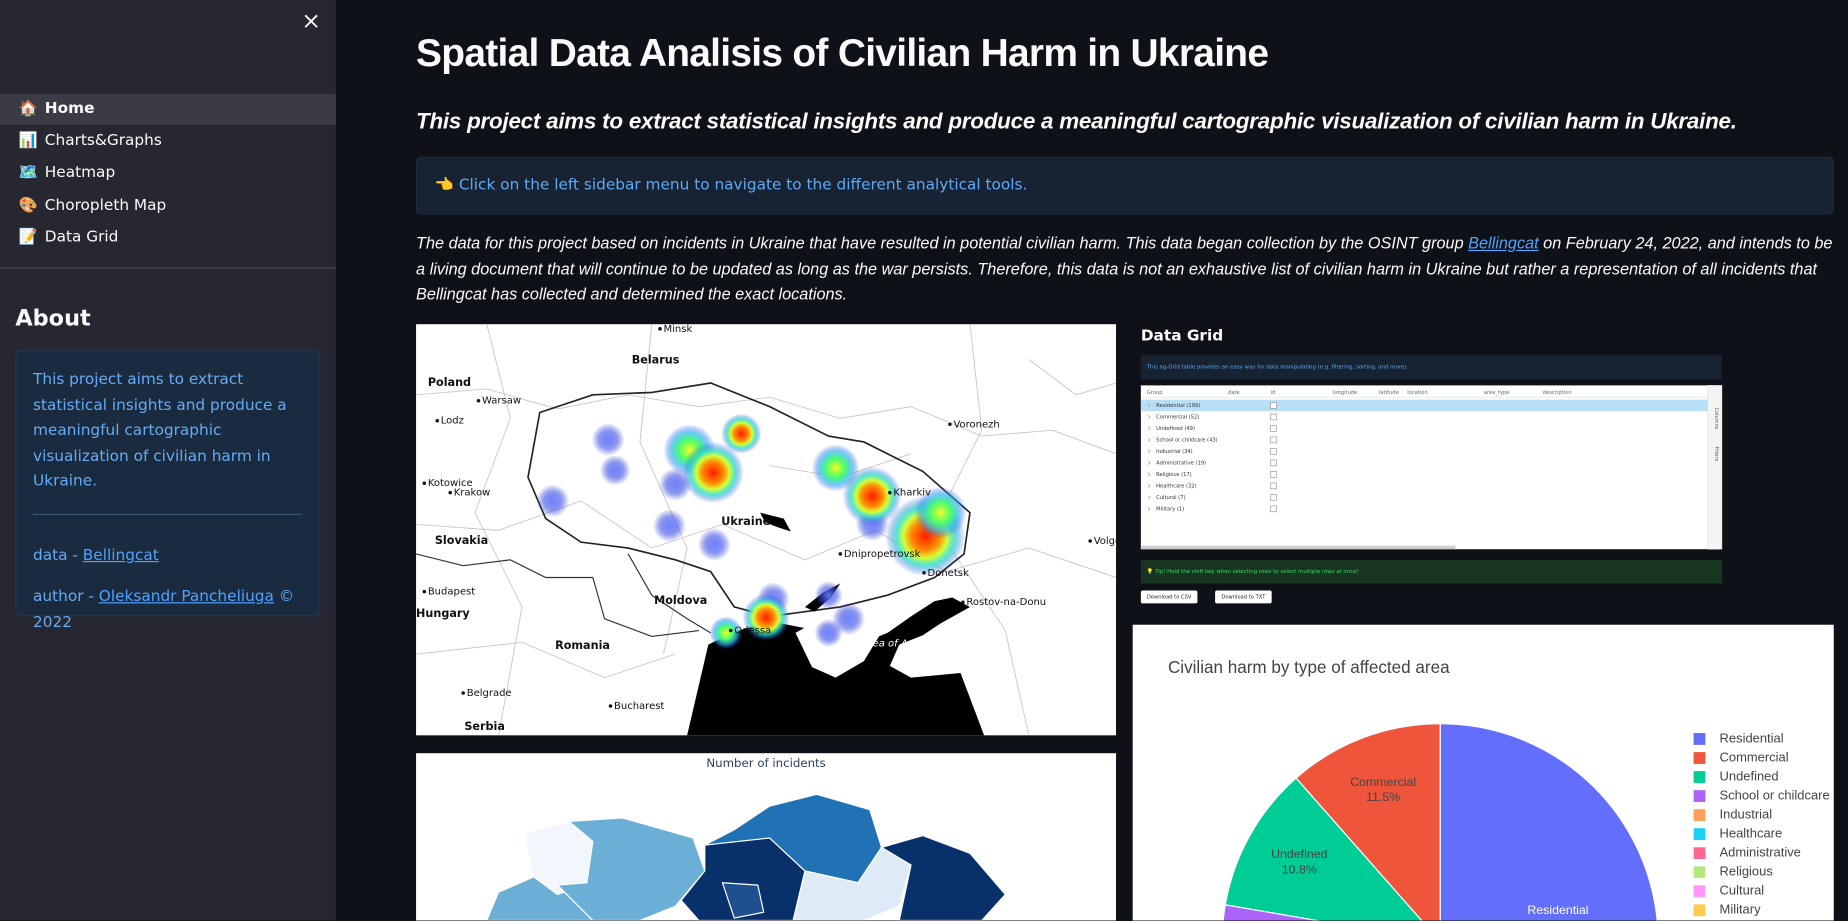 The image size is (1848, 921). I want to click on map-label: Serbia, so click(484, 726).